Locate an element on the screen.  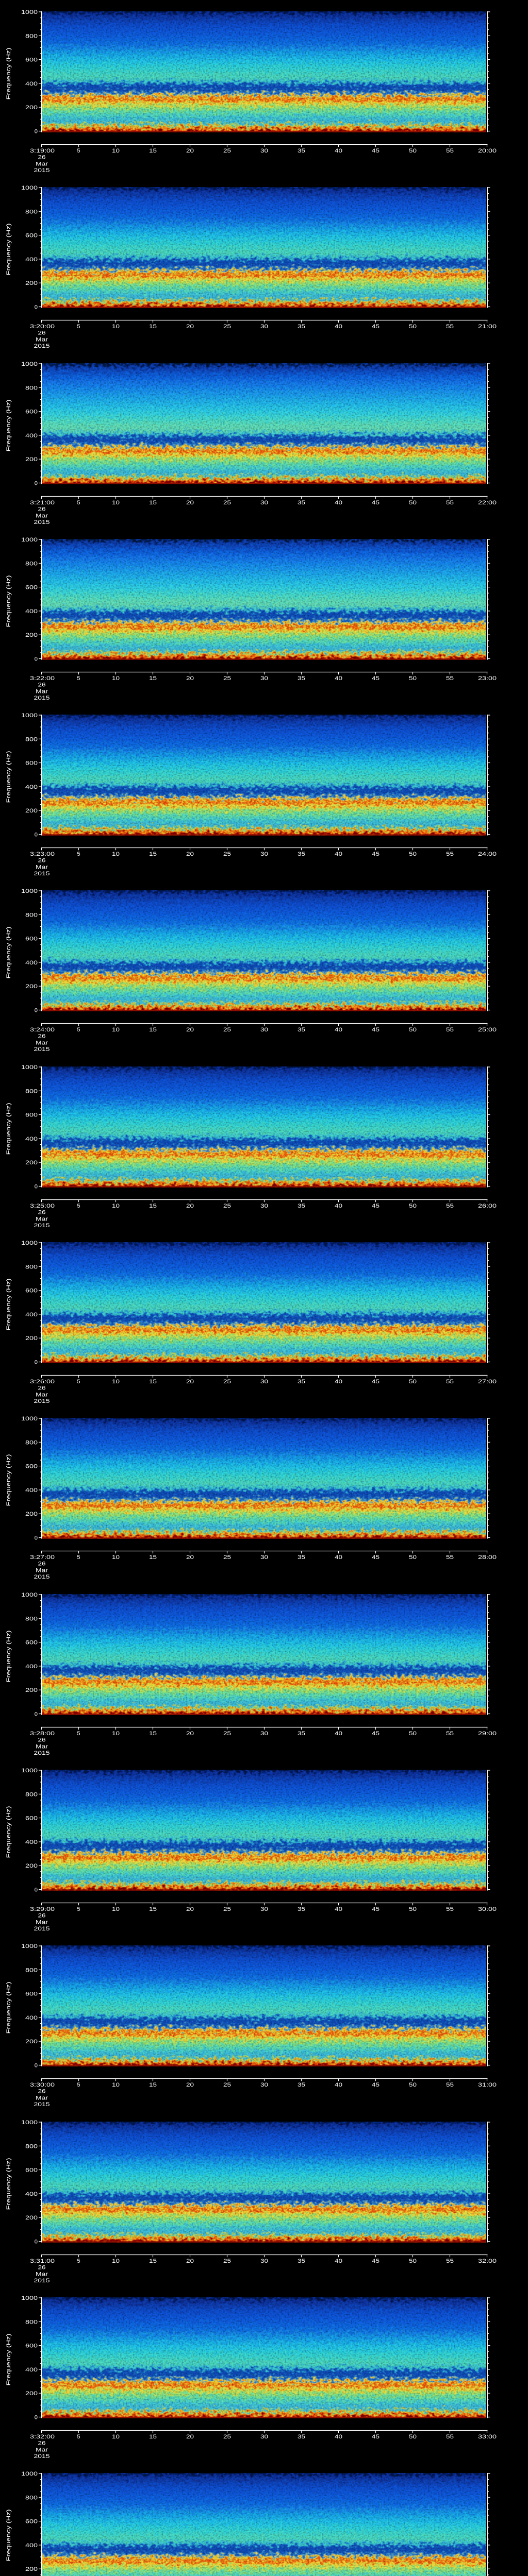
svg-text: 3:27:00 is located at coordinates (42, 1557).